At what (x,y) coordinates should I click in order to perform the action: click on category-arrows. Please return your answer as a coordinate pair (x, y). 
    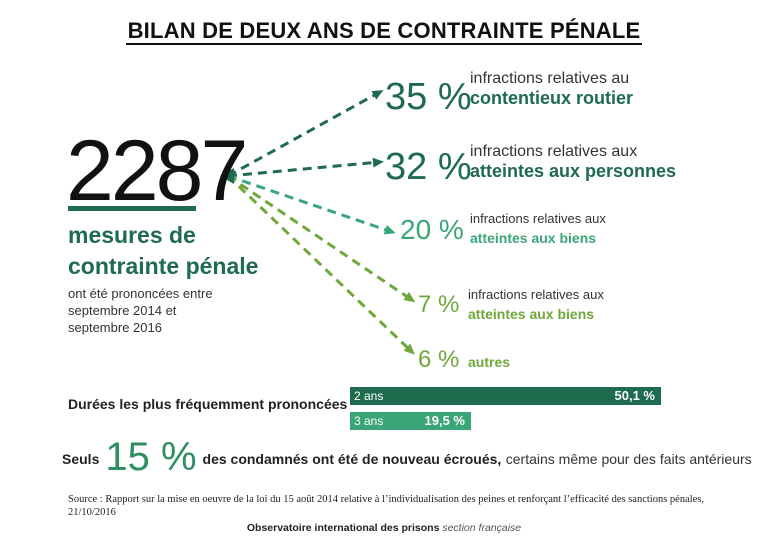
    Looking at the image, I should click on (318, 222).